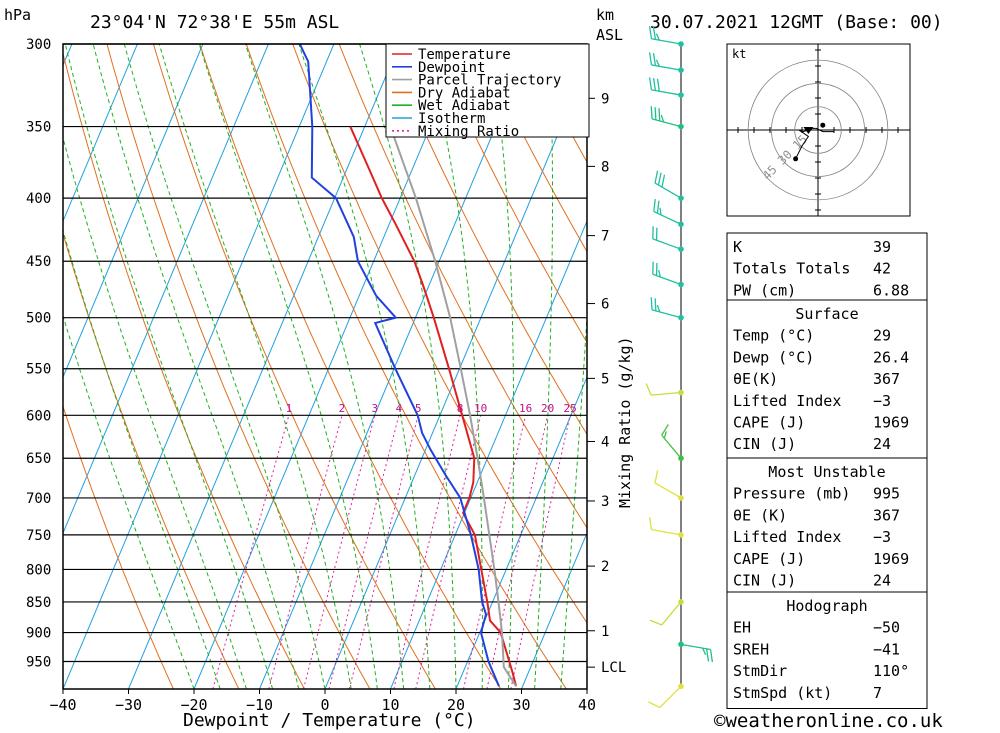 Image resolution: width=1000 pixels, height=733 pixels. Describe the element at coordinates (418, 408) in the screenshot. I see `mixing-ratio-value-label: 5` at that location.